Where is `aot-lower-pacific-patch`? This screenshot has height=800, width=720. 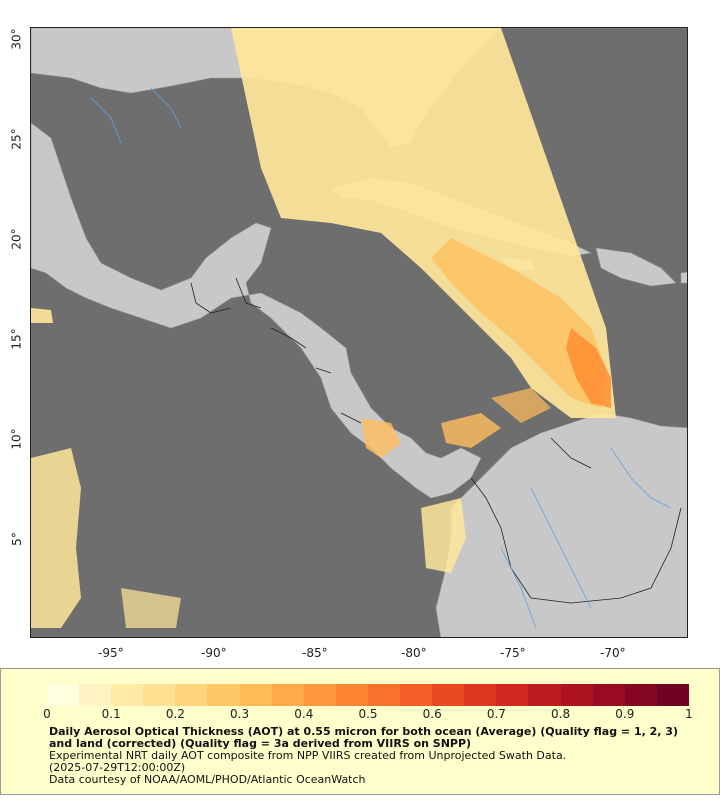
aot-lower-pacific-patch is located at coordinates (151, 608).